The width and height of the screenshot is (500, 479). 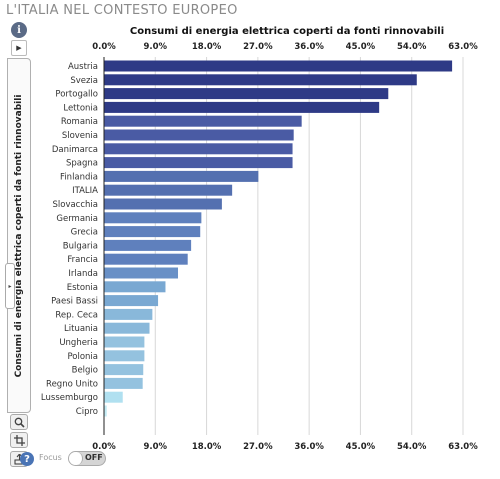 I want to click on category-label: ITALIA, so click(x=85, y=191).